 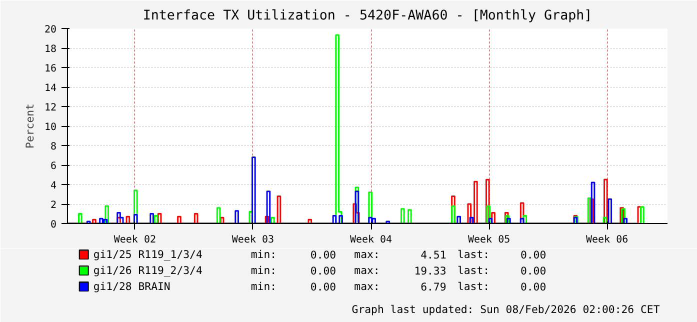 What do you see at coordinates (53, 205) in the screenshot?
I see `y-tick-label: 2` at bounding box center [53, 205].